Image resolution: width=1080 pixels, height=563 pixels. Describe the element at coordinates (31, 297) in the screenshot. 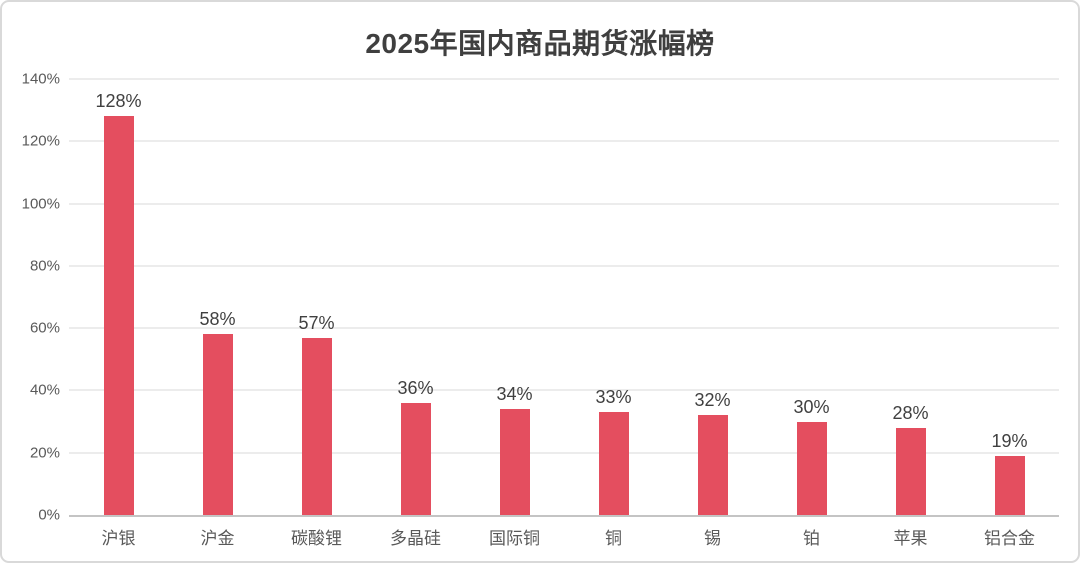

I see `y-axis: 0% 20% 40% 60% 80% 100% 120% 140%` at that location.